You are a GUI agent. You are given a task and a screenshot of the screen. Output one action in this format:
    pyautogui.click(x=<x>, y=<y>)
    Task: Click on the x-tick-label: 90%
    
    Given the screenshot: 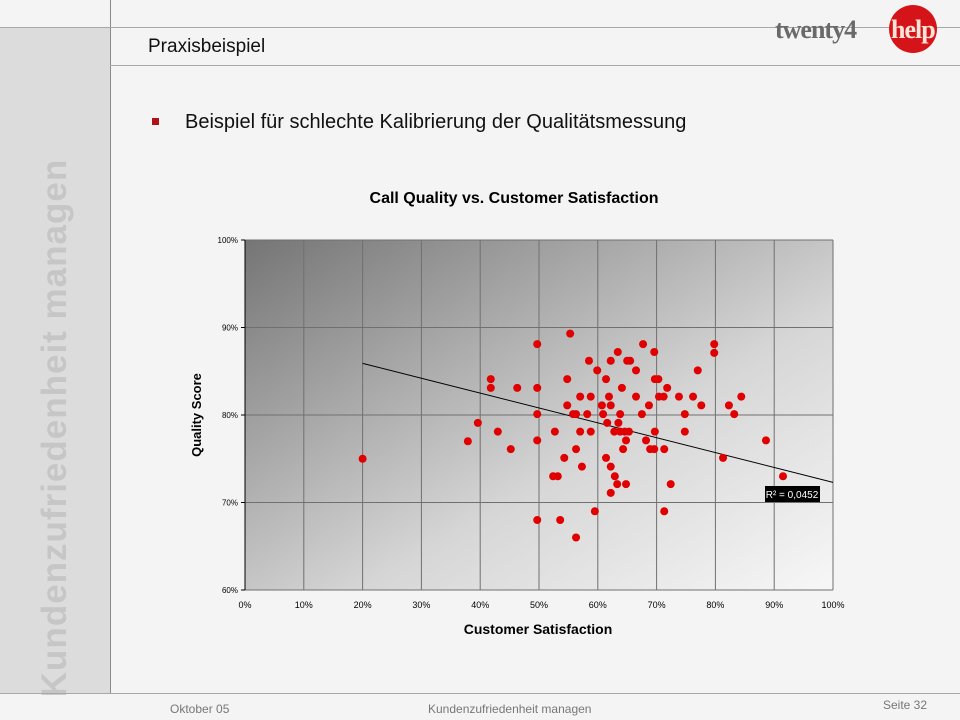 What is the action you would take?
    pyautogui.click(x=774, y=605)
    